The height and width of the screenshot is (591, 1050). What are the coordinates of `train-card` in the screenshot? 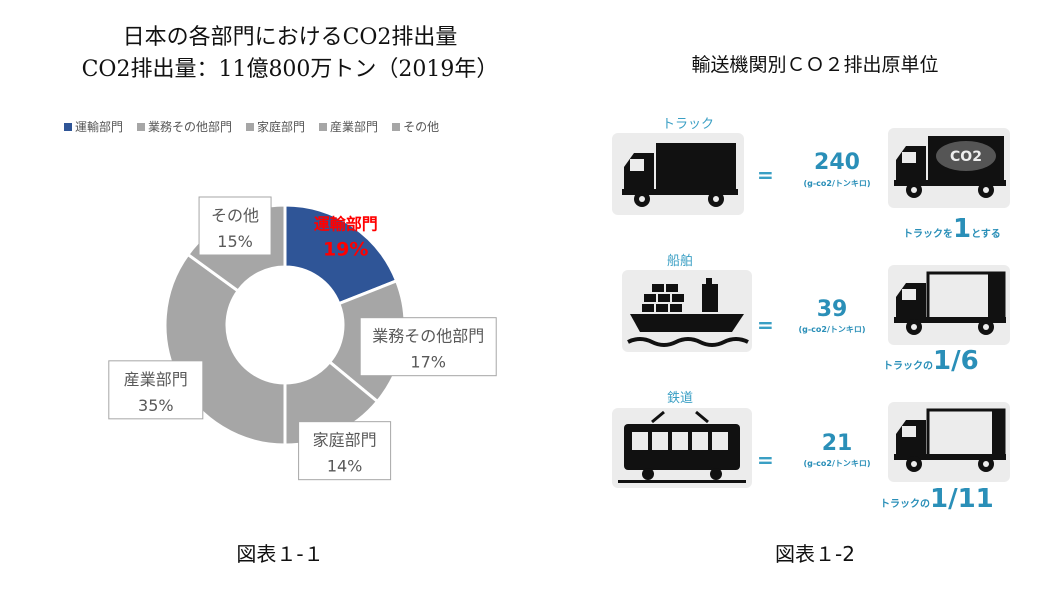 It's located at (682, 448).